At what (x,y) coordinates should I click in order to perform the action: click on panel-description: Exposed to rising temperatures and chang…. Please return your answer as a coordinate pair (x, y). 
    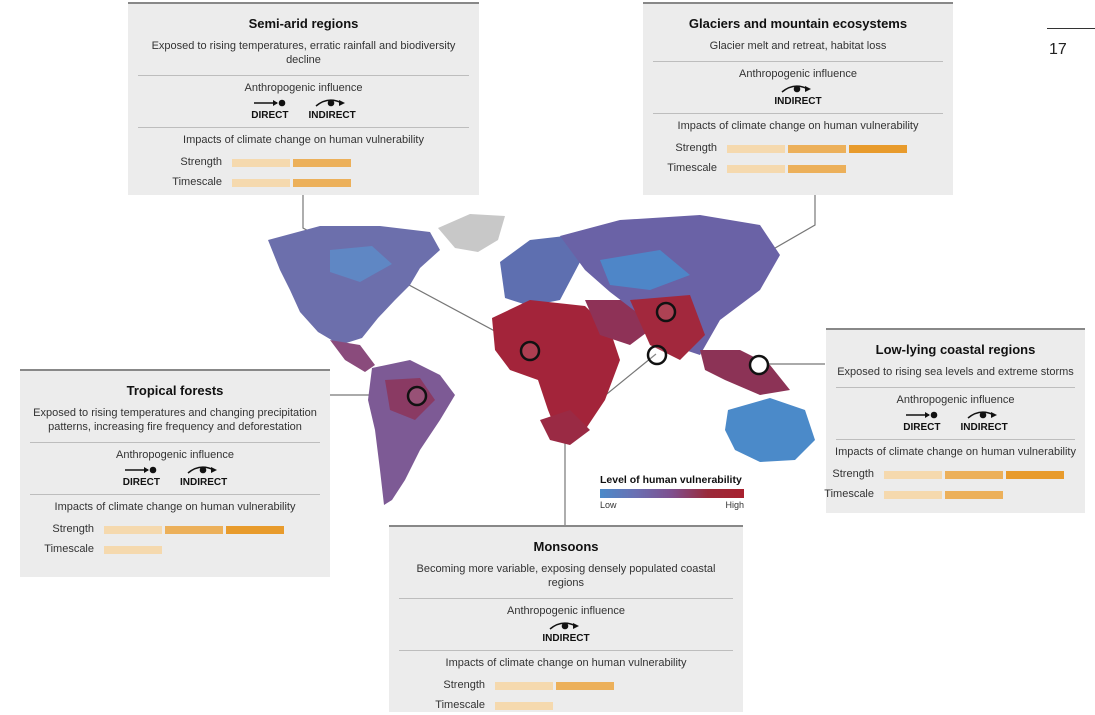
    Looking at the image, I should click on (175, 420).